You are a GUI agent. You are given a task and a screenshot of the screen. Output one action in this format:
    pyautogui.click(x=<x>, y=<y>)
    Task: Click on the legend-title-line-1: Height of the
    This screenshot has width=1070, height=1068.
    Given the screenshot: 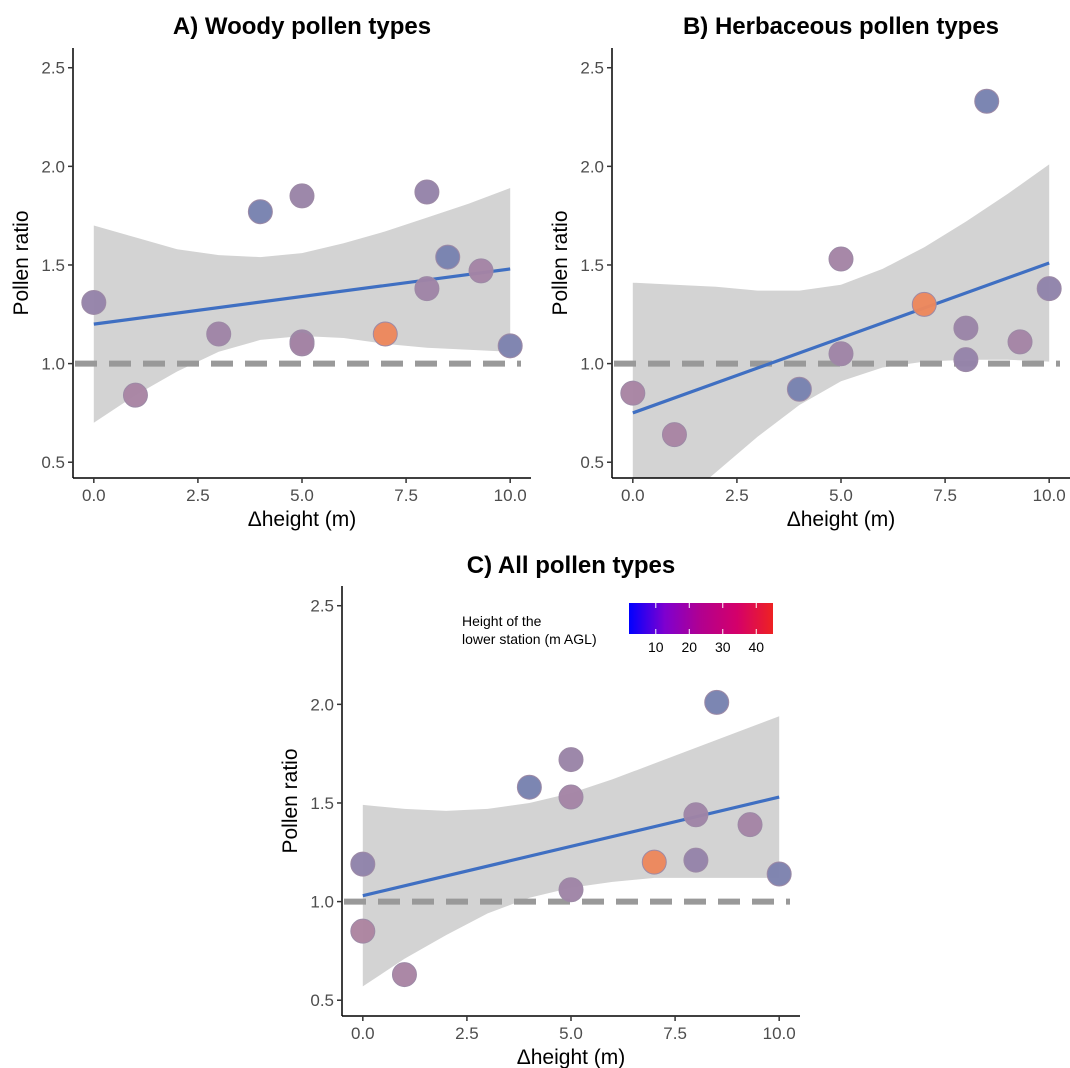 What is the action you would take?
    pyautogui.click(x=502, y=621)
    